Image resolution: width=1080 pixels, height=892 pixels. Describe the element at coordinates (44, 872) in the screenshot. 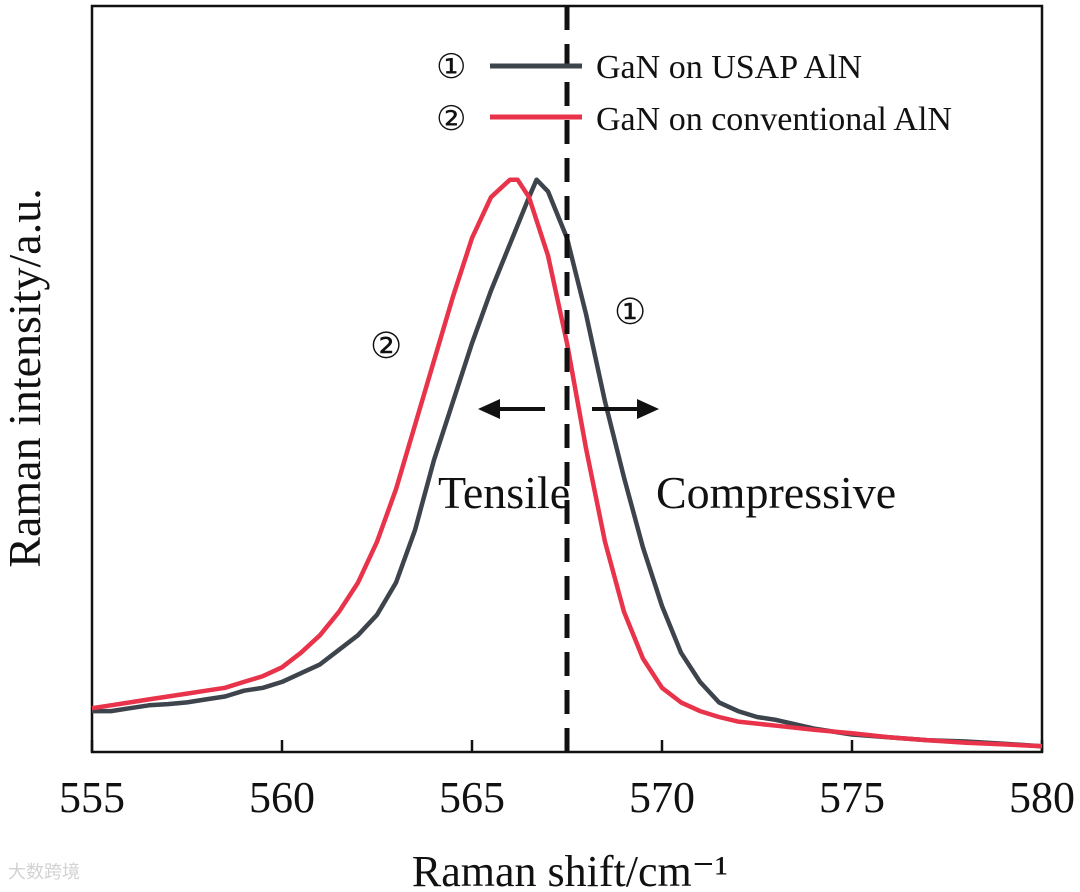

I see `watermark: 大数跨境` at that location.